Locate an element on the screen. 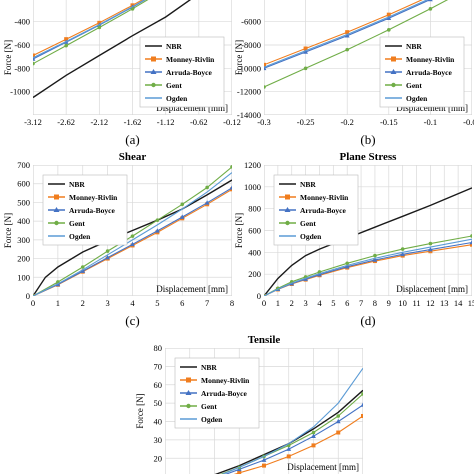 The image size is (474, 474). y-tick-label: -6000 is located at coordinates (251, 22).